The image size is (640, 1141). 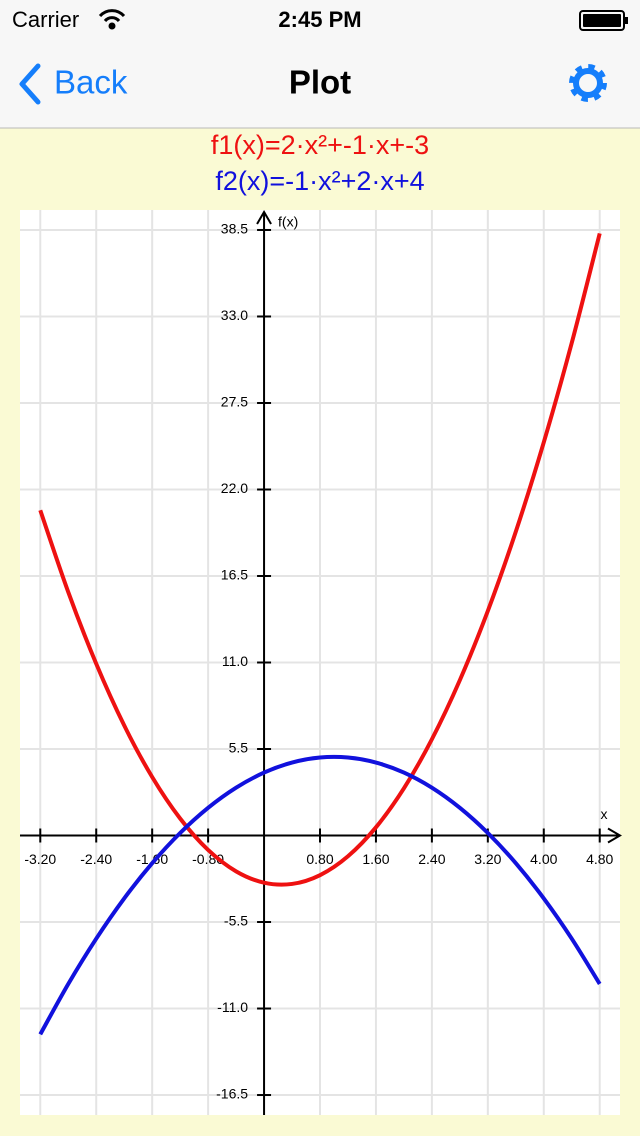 What do you see at coordinates (487, 859) in the screenshot?
I see `x-tick-label: 3.20` at bounding box center [487, 859].